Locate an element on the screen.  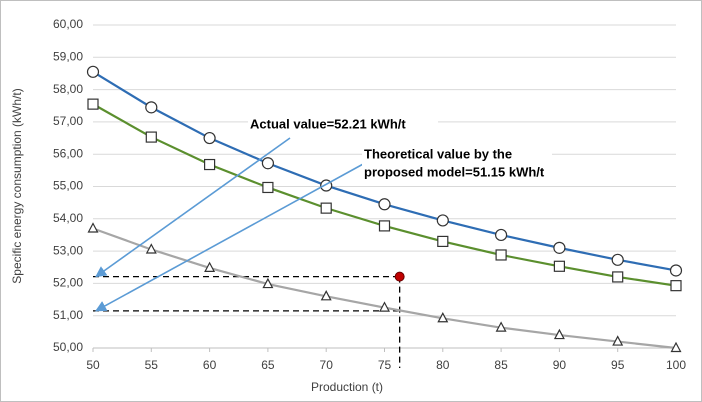
annotation: proposed model=51.15 kWh/t is located at coordinates (454, 171).